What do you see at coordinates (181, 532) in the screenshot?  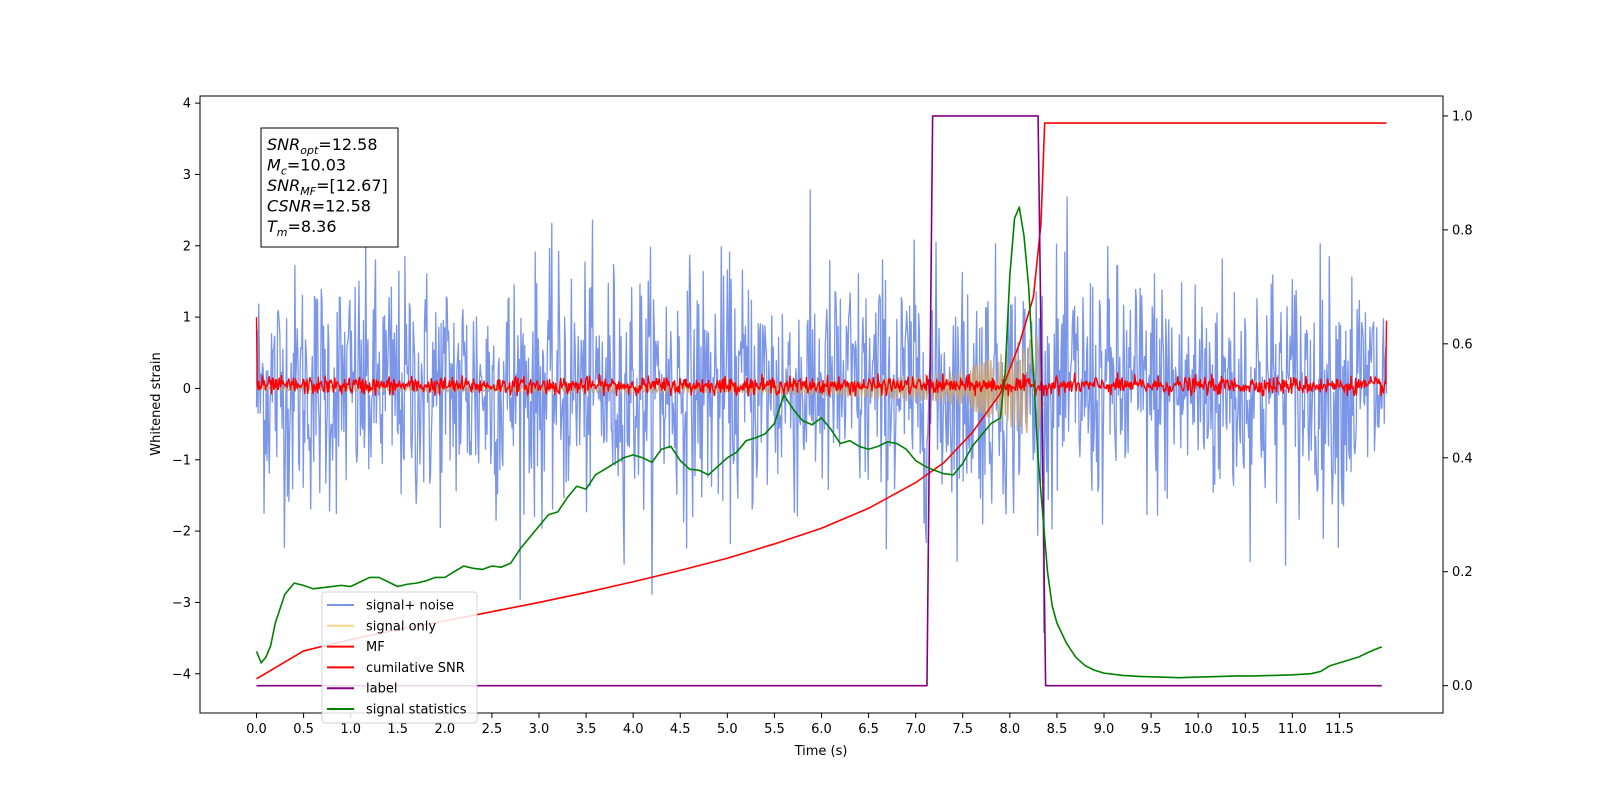 I see `y-left-tick-label: −2` at bounding box center [181, 532].